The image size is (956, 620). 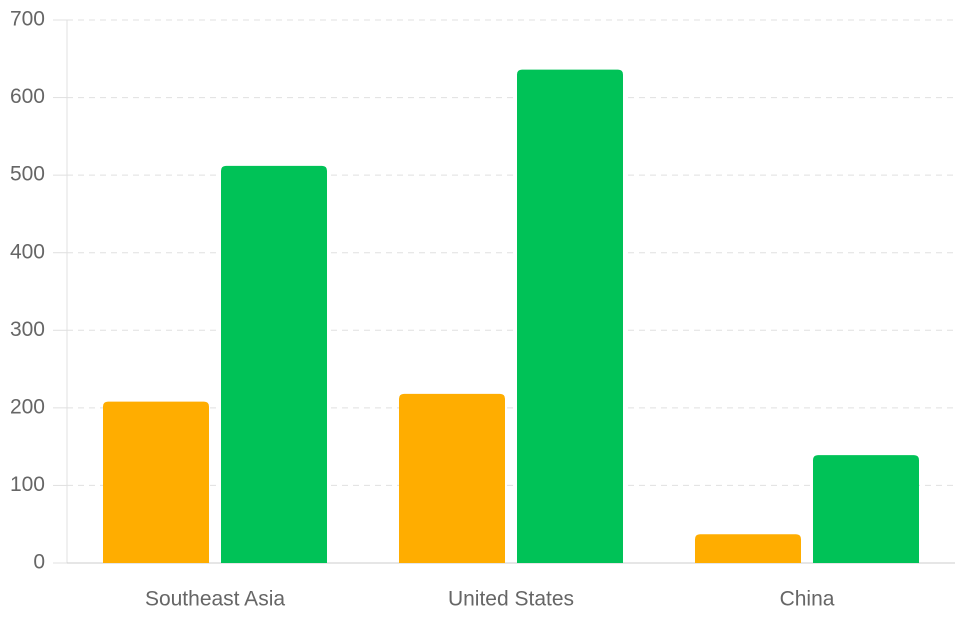 What do you see at coordinates (27, 406) in the screenshot?
I see `y-tick-label: 200` at bounding box center [27, 406].